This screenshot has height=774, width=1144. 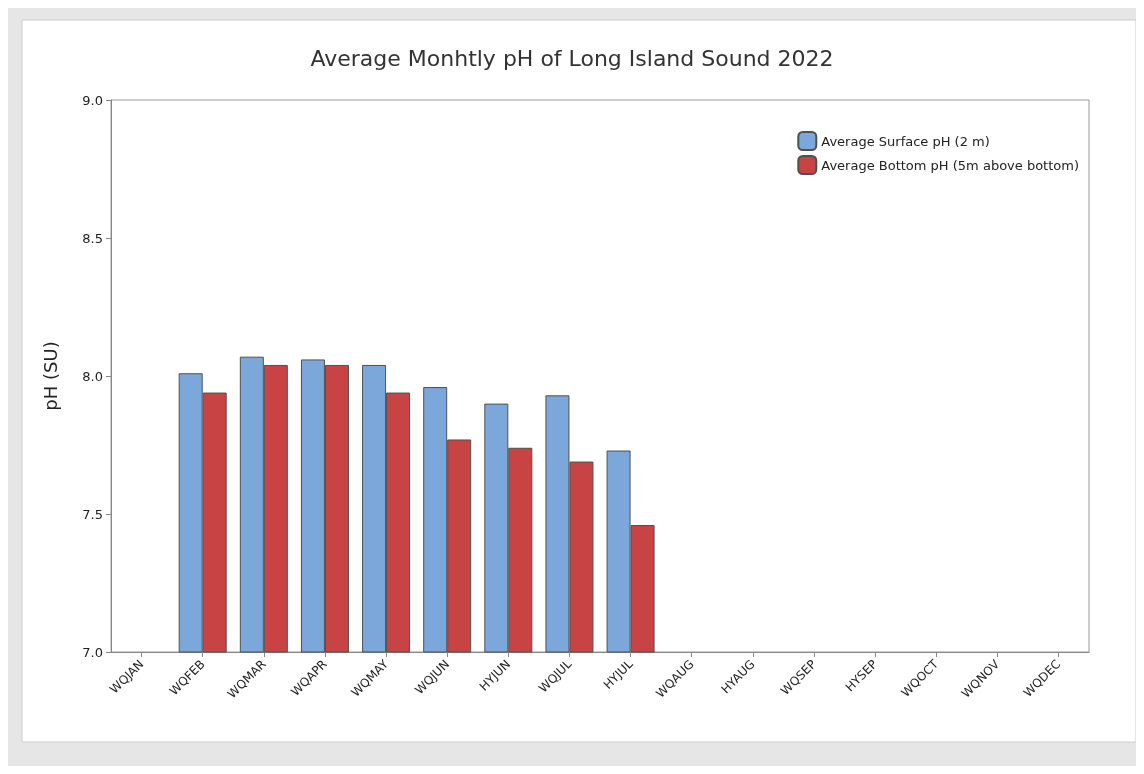 What do you see at coordinates (905, 141) in the screenshot?
I see `legend-label: Average Surface pH (2 m)` at bounding box center [905, 141].